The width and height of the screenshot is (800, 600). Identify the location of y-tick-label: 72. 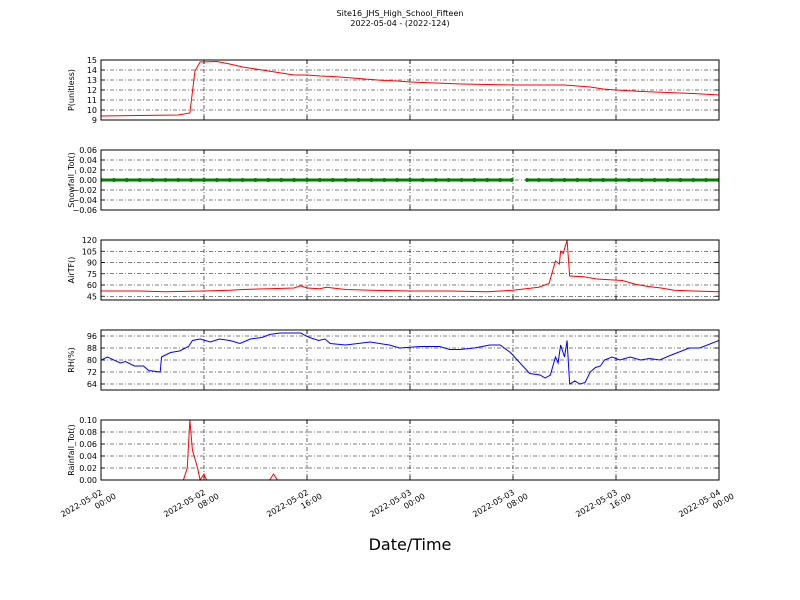
(92, 372).